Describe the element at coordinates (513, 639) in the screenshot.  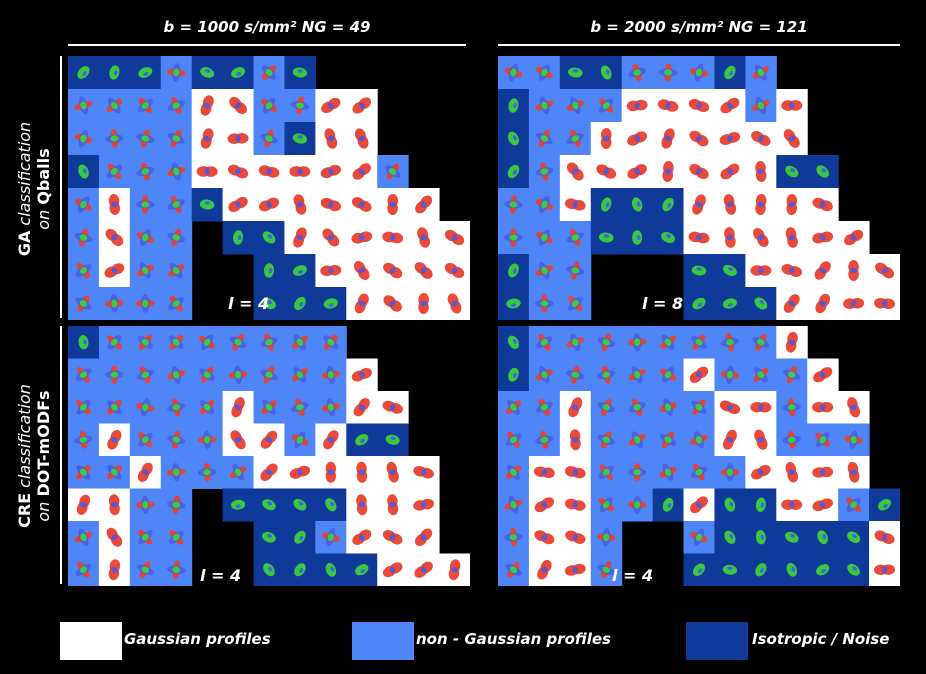
I see `legend-label: non - Gaussian profiles` at that location.